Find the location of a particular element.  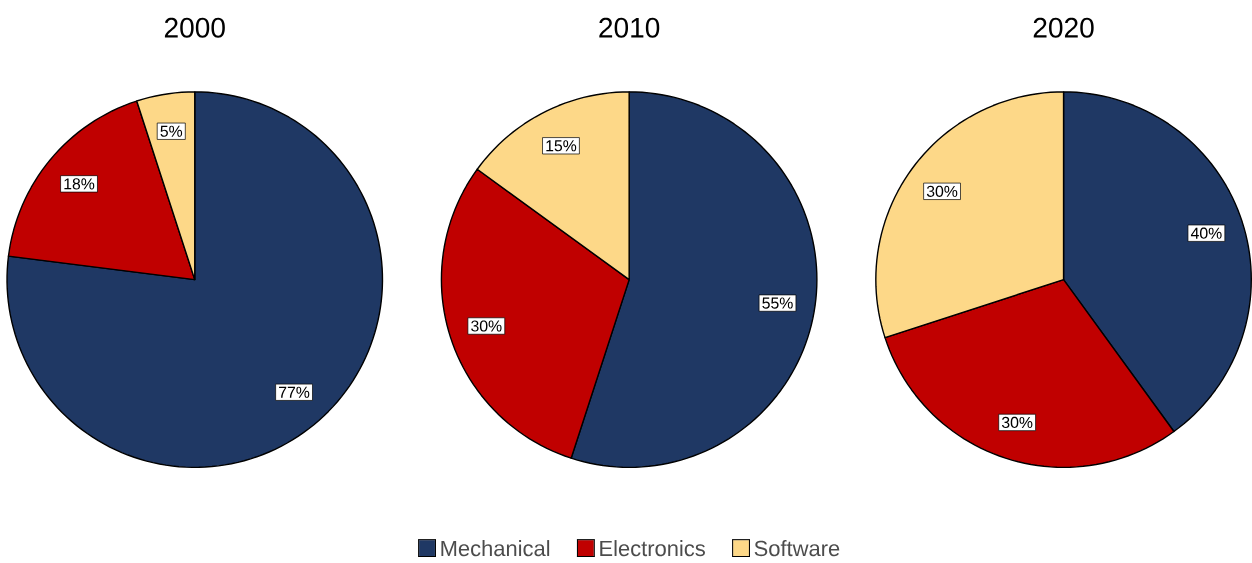

data-label: 55% is located at coordinates (777, 303).